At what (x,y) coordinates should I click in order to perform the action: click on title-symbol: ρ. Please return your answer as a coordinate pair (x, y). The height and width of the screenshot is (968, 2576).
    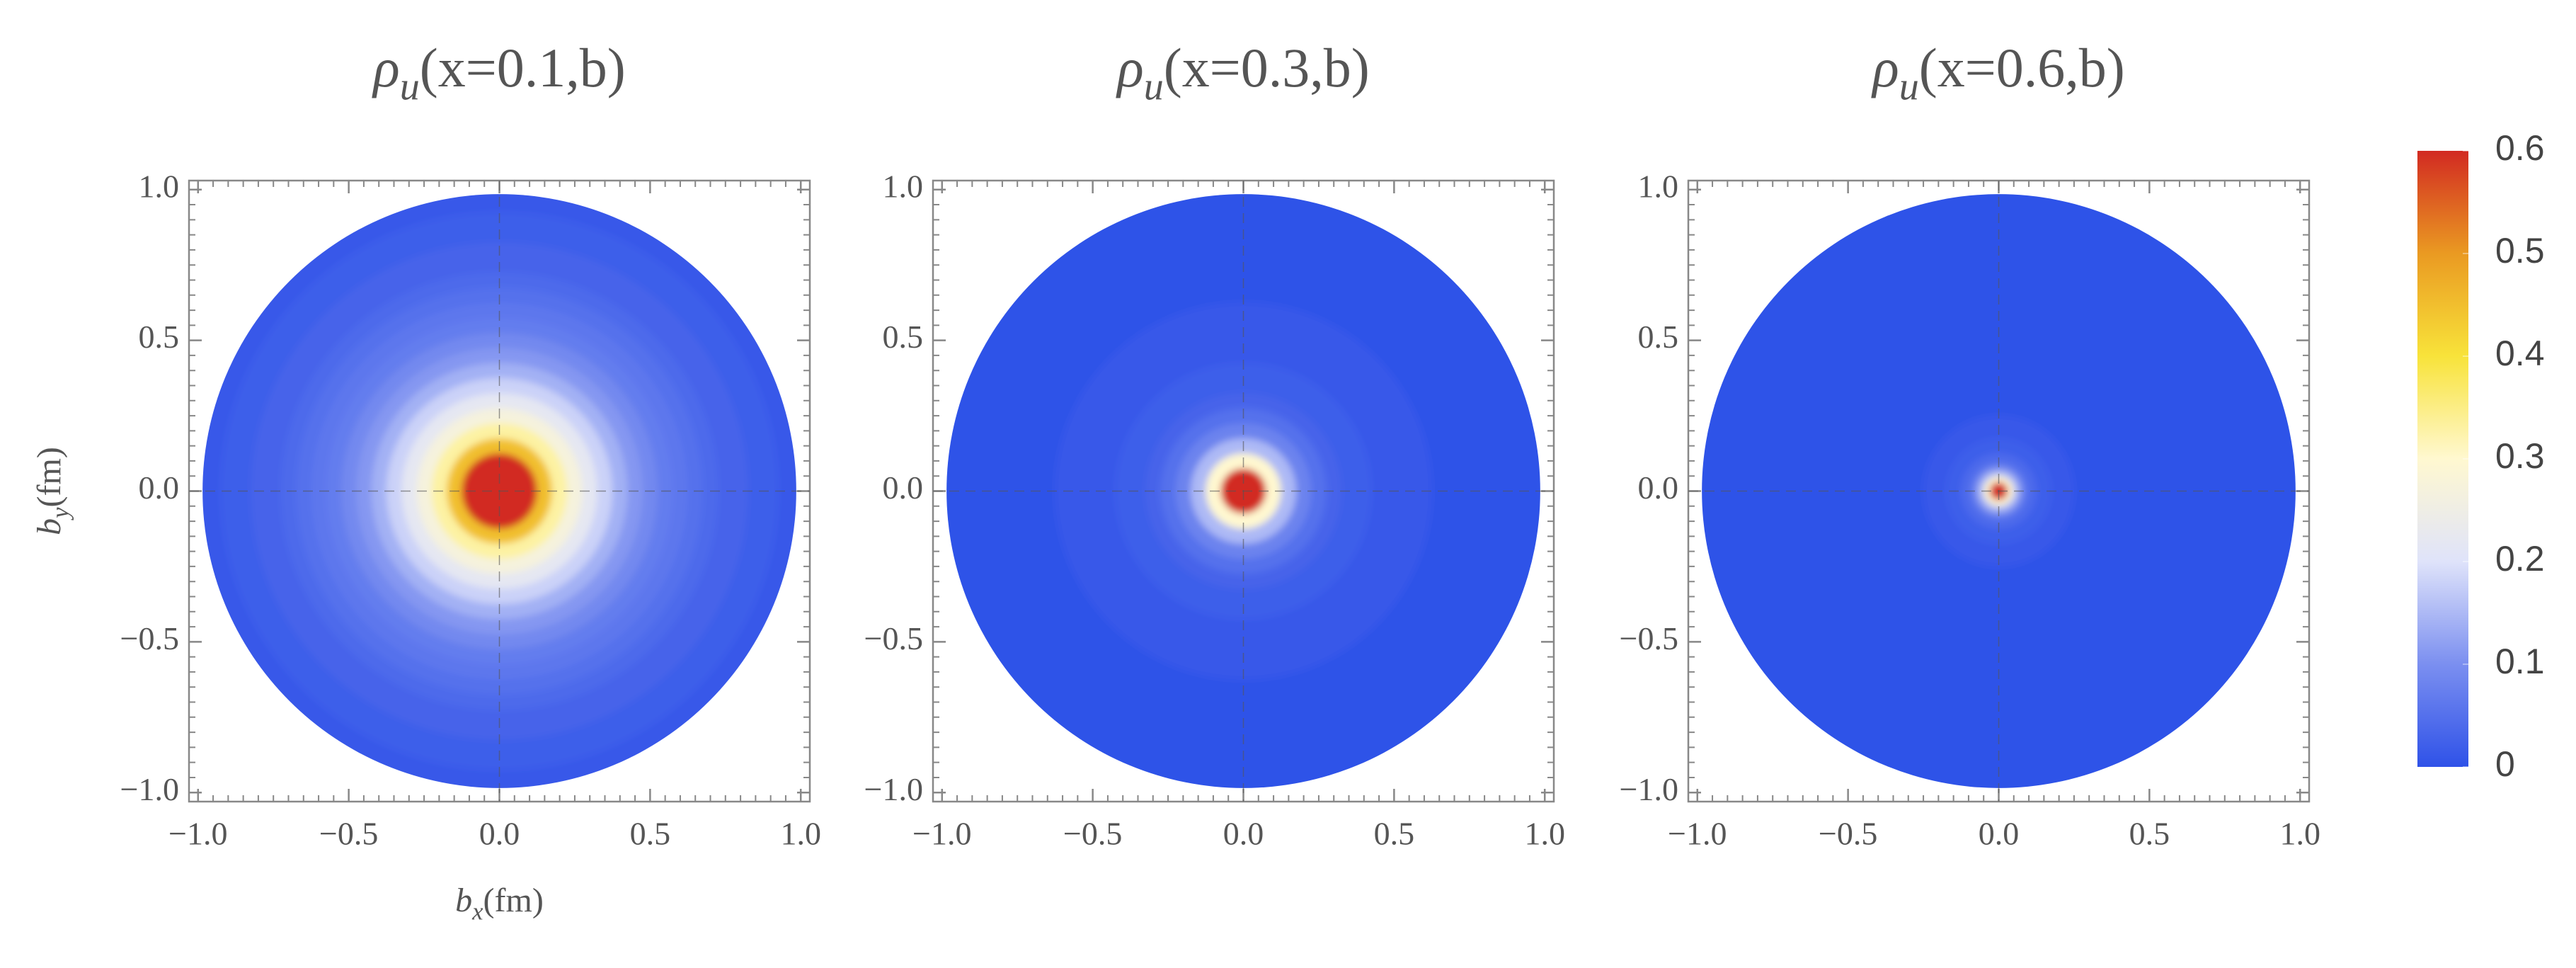
    Looking at the image, I should click on (1129, 67).